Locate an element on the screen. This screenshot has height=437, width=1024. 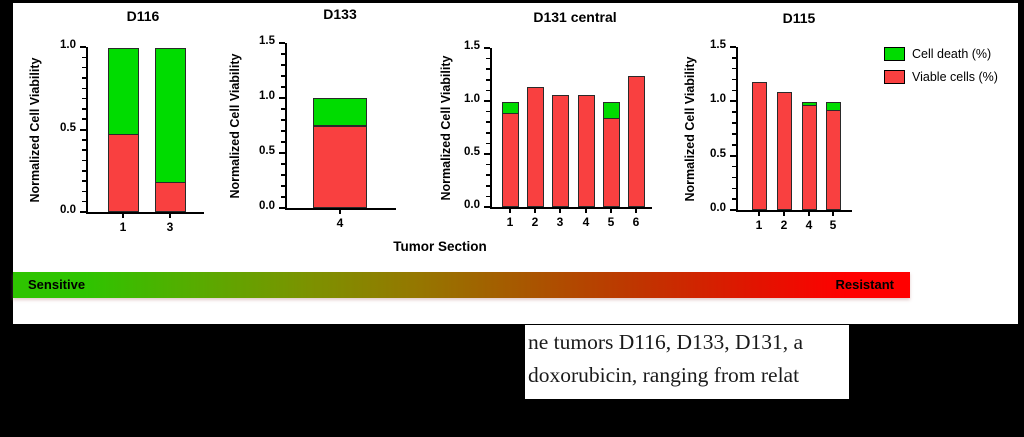
caption-line-2: doxorubicin, ranging from relat is located at coordinates (664, 375).